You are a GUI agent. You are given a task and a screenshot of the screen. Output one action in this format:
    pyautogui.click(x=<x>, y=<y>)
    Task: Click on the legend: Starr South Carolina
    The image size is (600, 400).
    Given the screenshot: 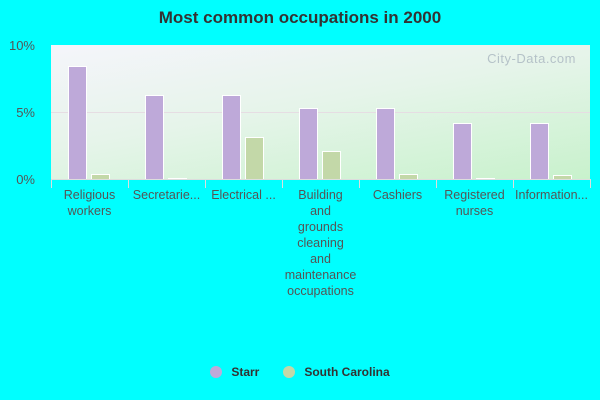 What is the action you would take?
    pyautogui.click(x=300, y=372)
    